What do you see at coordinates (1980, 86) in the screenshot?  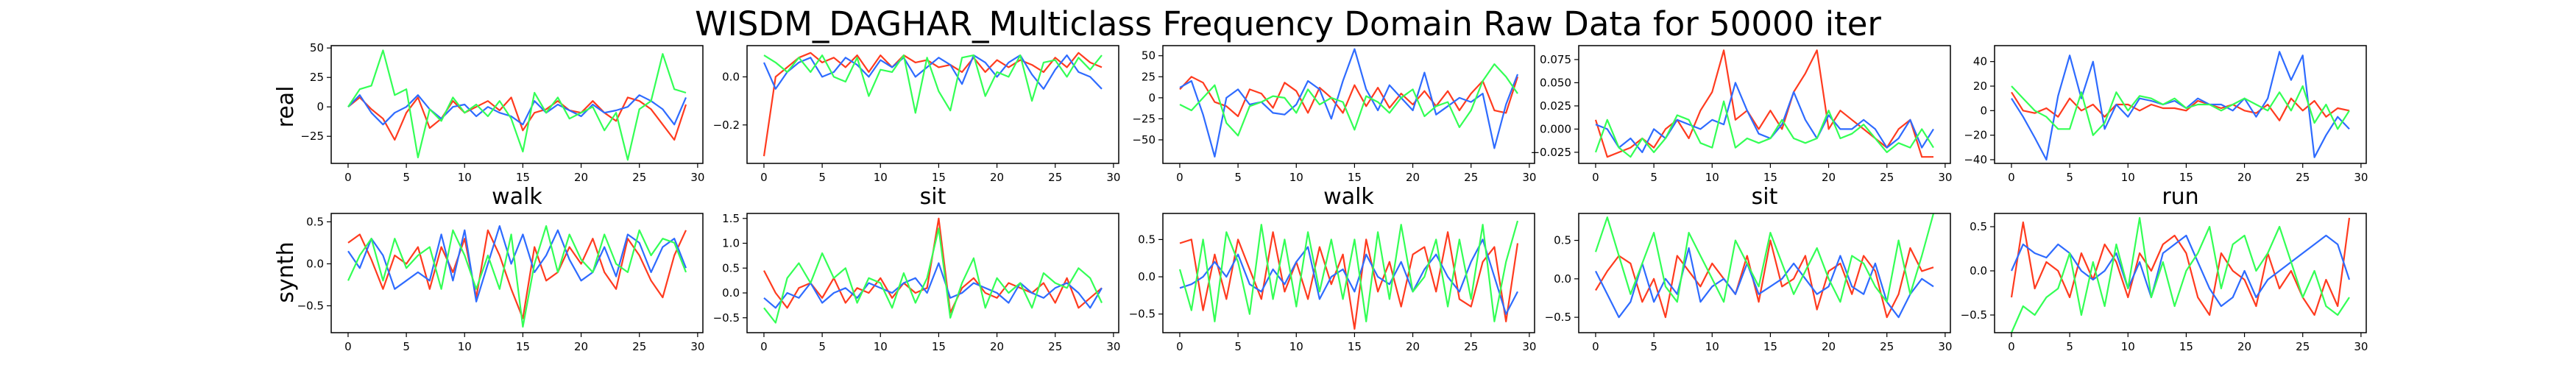 I see `y-tick-label: 20` at bounding box center [1980, 86].